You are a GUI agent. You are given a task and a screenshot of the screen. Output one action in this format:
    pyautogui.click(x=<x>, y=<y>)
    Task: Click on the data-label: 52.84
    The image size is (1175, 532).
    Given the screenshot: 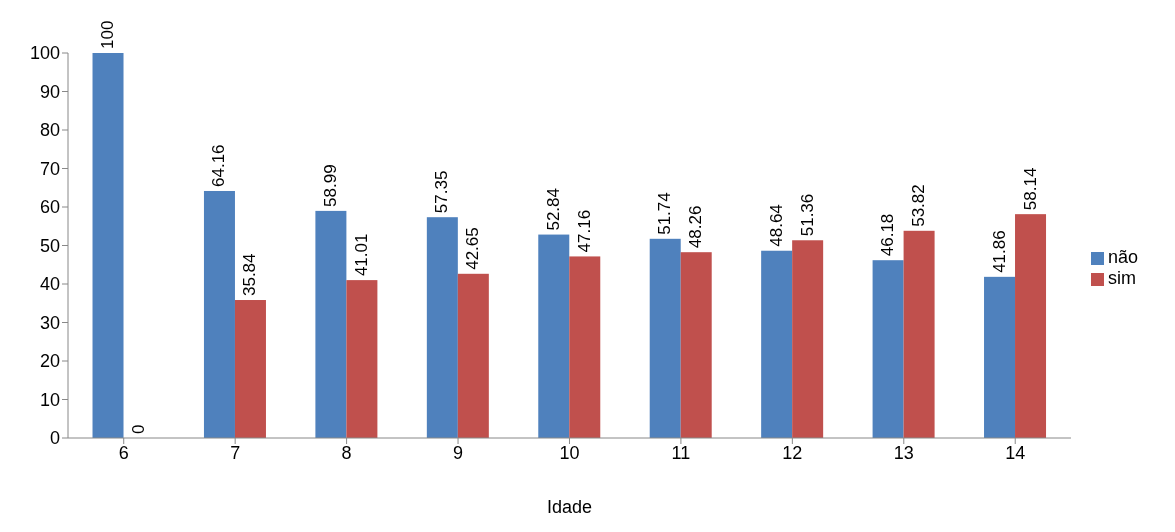 What is the action you would take?
    pyautogui.click(x=553, y=209)
    